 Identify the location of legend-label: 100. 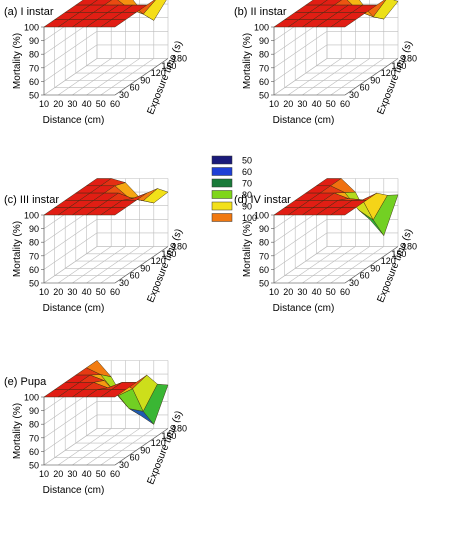
(249, 218).